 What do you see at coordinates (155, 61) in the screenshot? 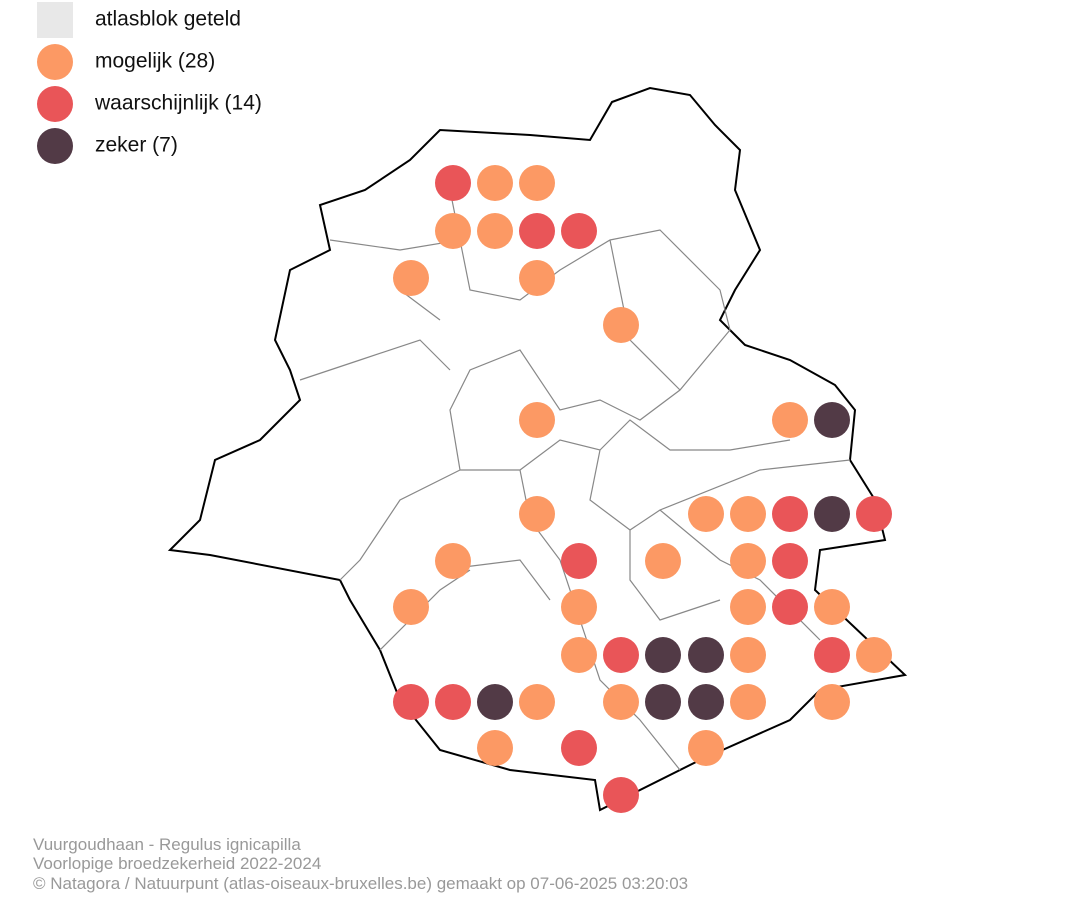
I see `legend-label: mogelijk (28)` at bounding box center [155, 61].